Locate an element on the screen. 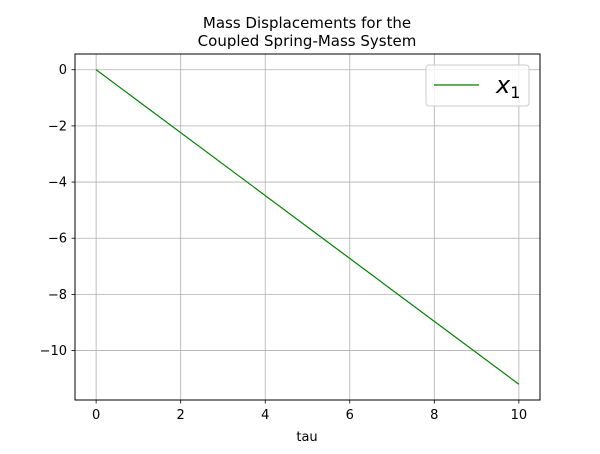 This screenshot has height=454, width=600. x-axis-ticks: 0 2 4 6 8 10 is located at coordinates (309, 411).